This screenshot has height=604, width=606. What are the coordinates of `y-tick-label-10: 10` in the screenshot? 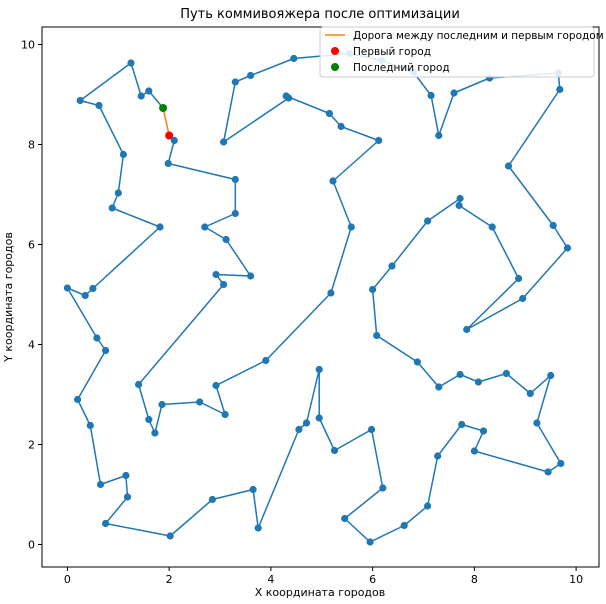 It's located at (28, 45).